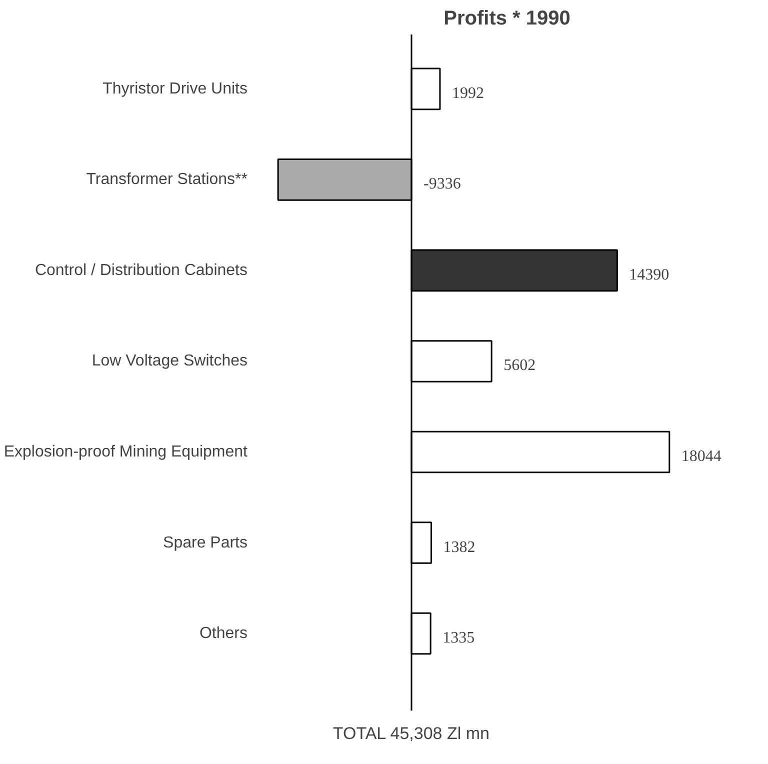  I want to click on data-label: 1335, so click(458, 638).